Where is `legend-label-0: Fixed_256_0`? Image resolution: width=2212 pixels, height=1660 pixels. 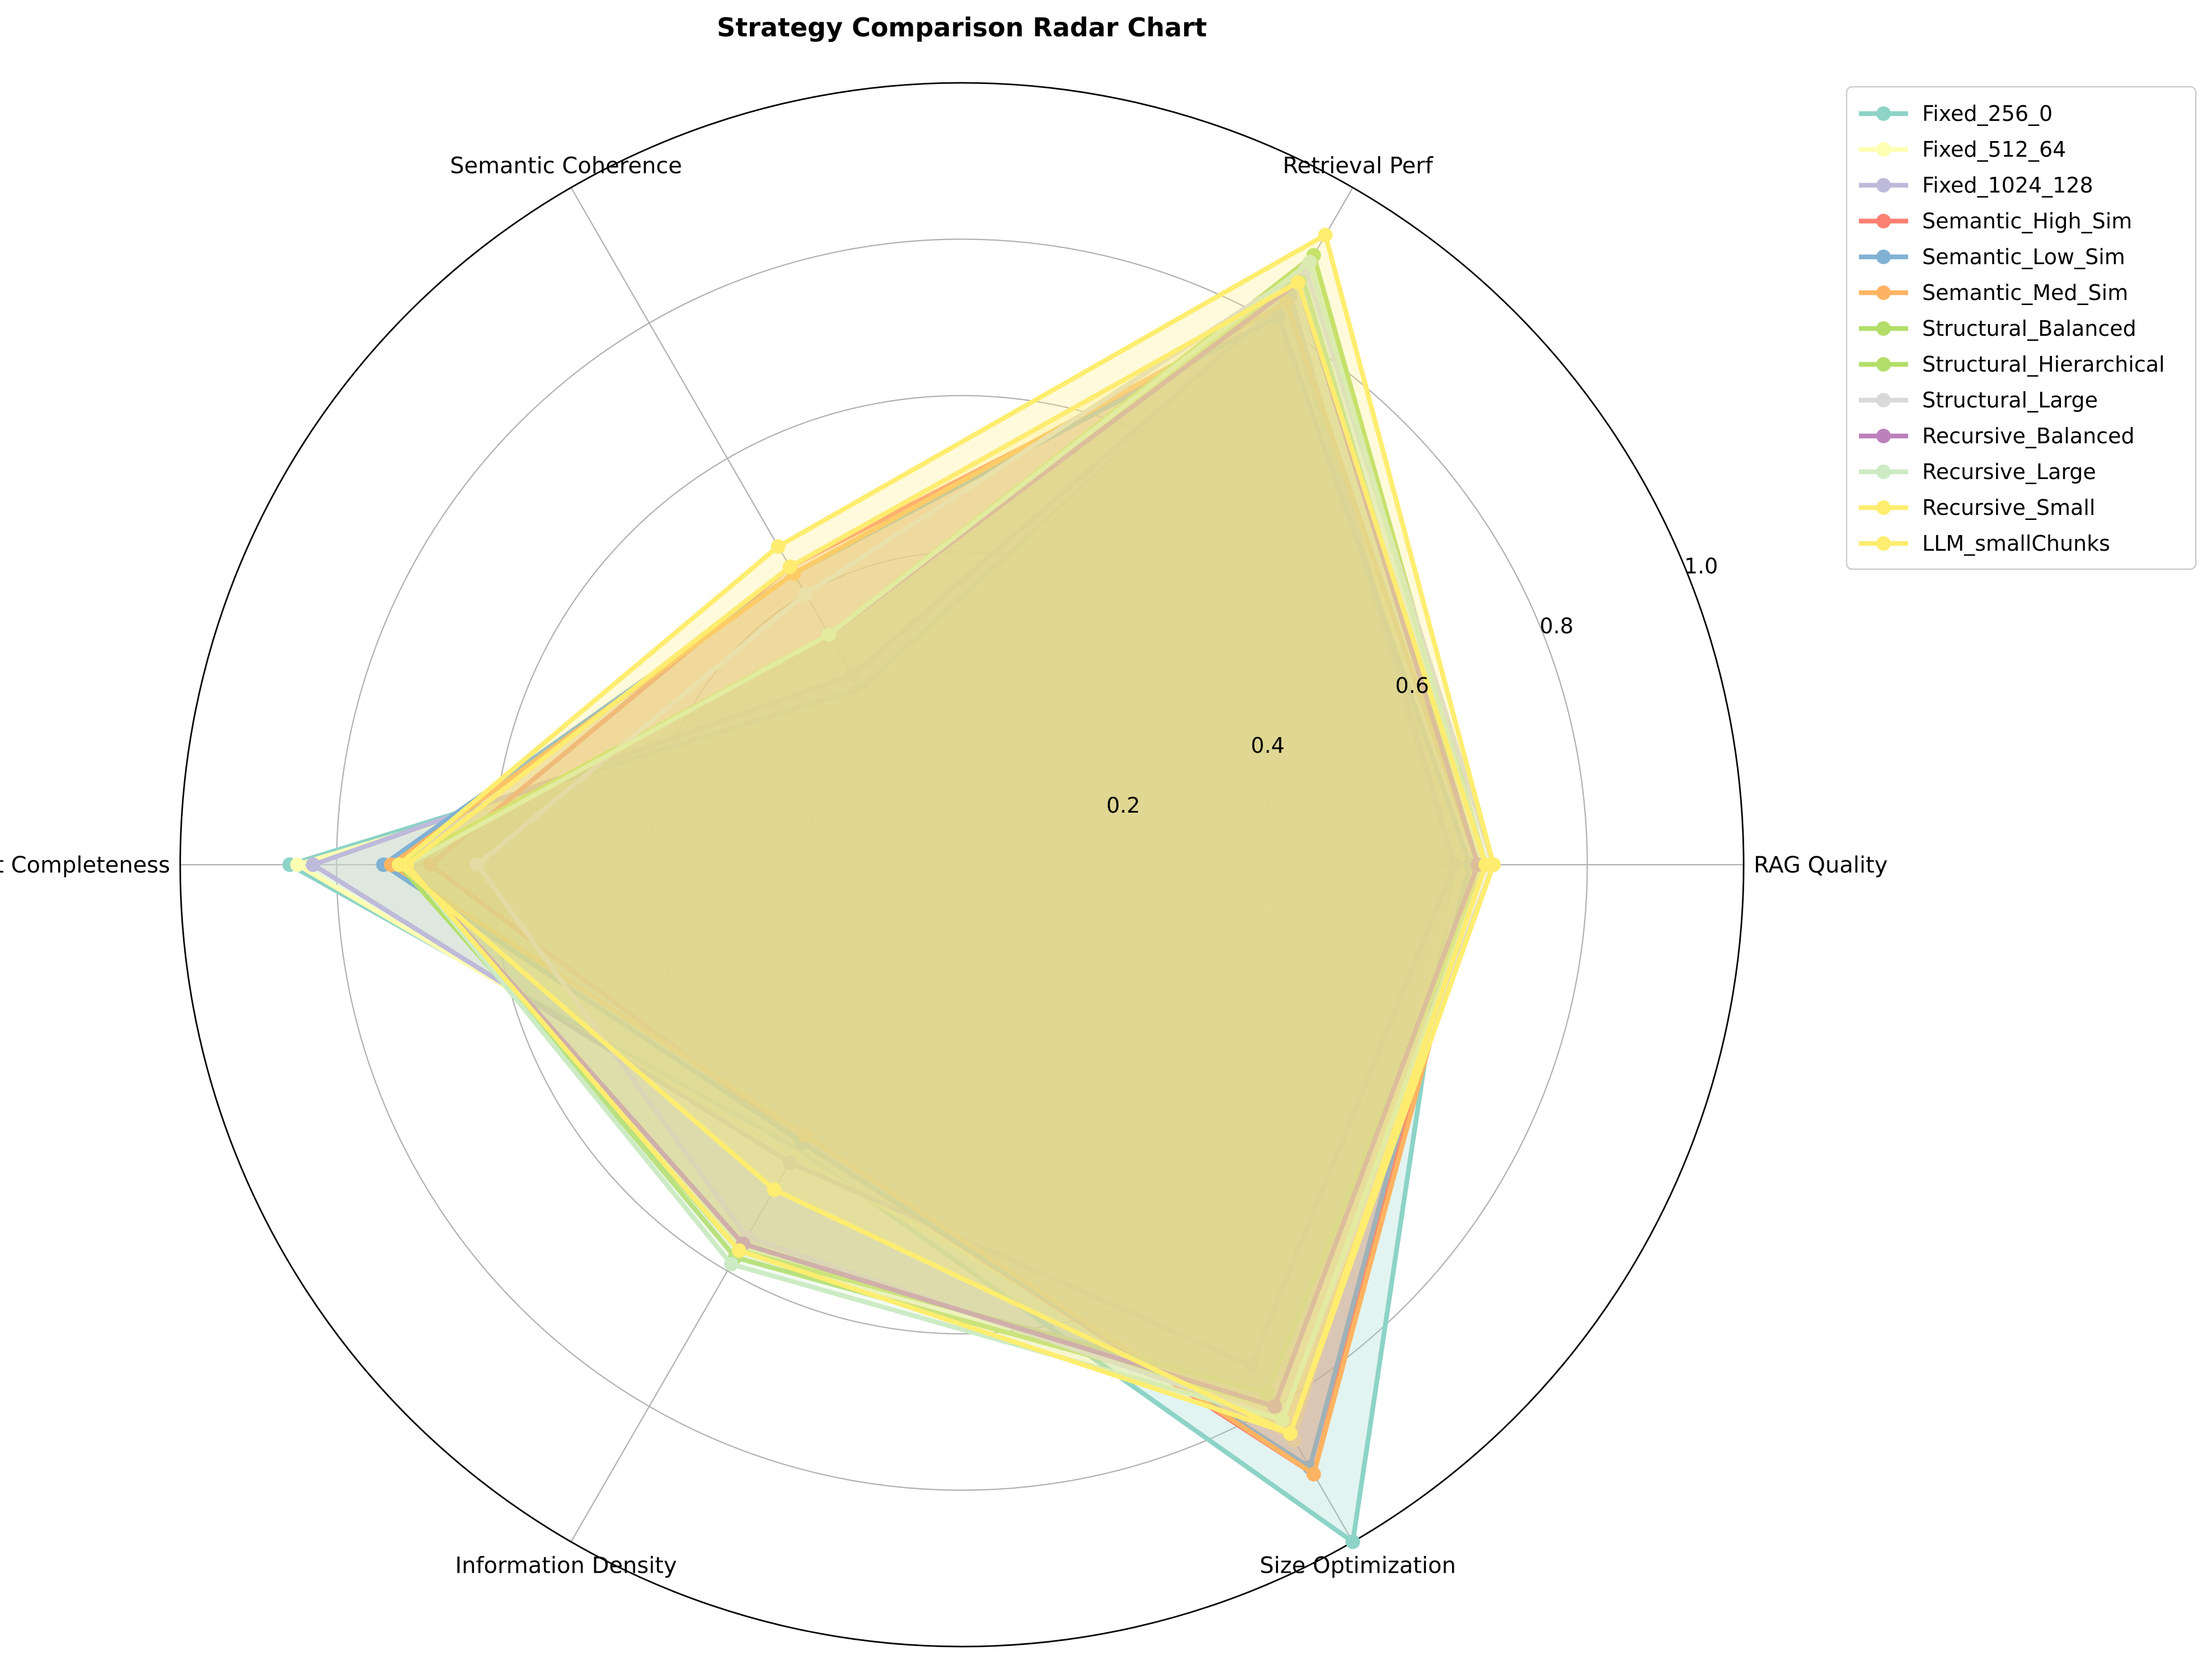 legend-label-0: Fixed_256_0 is located at coordinates (1988, 113).